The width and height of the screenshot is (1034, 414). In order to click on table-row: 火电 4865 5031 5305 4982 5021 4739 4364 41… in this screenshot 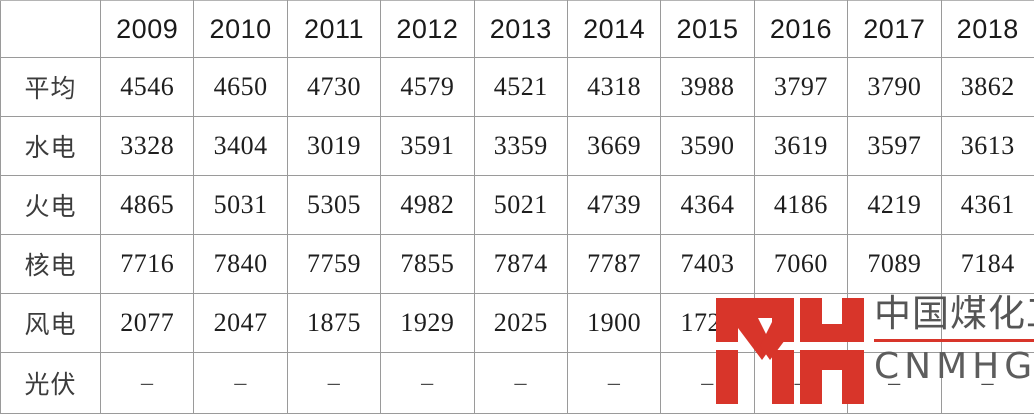, I will do `click(517, 205)`.